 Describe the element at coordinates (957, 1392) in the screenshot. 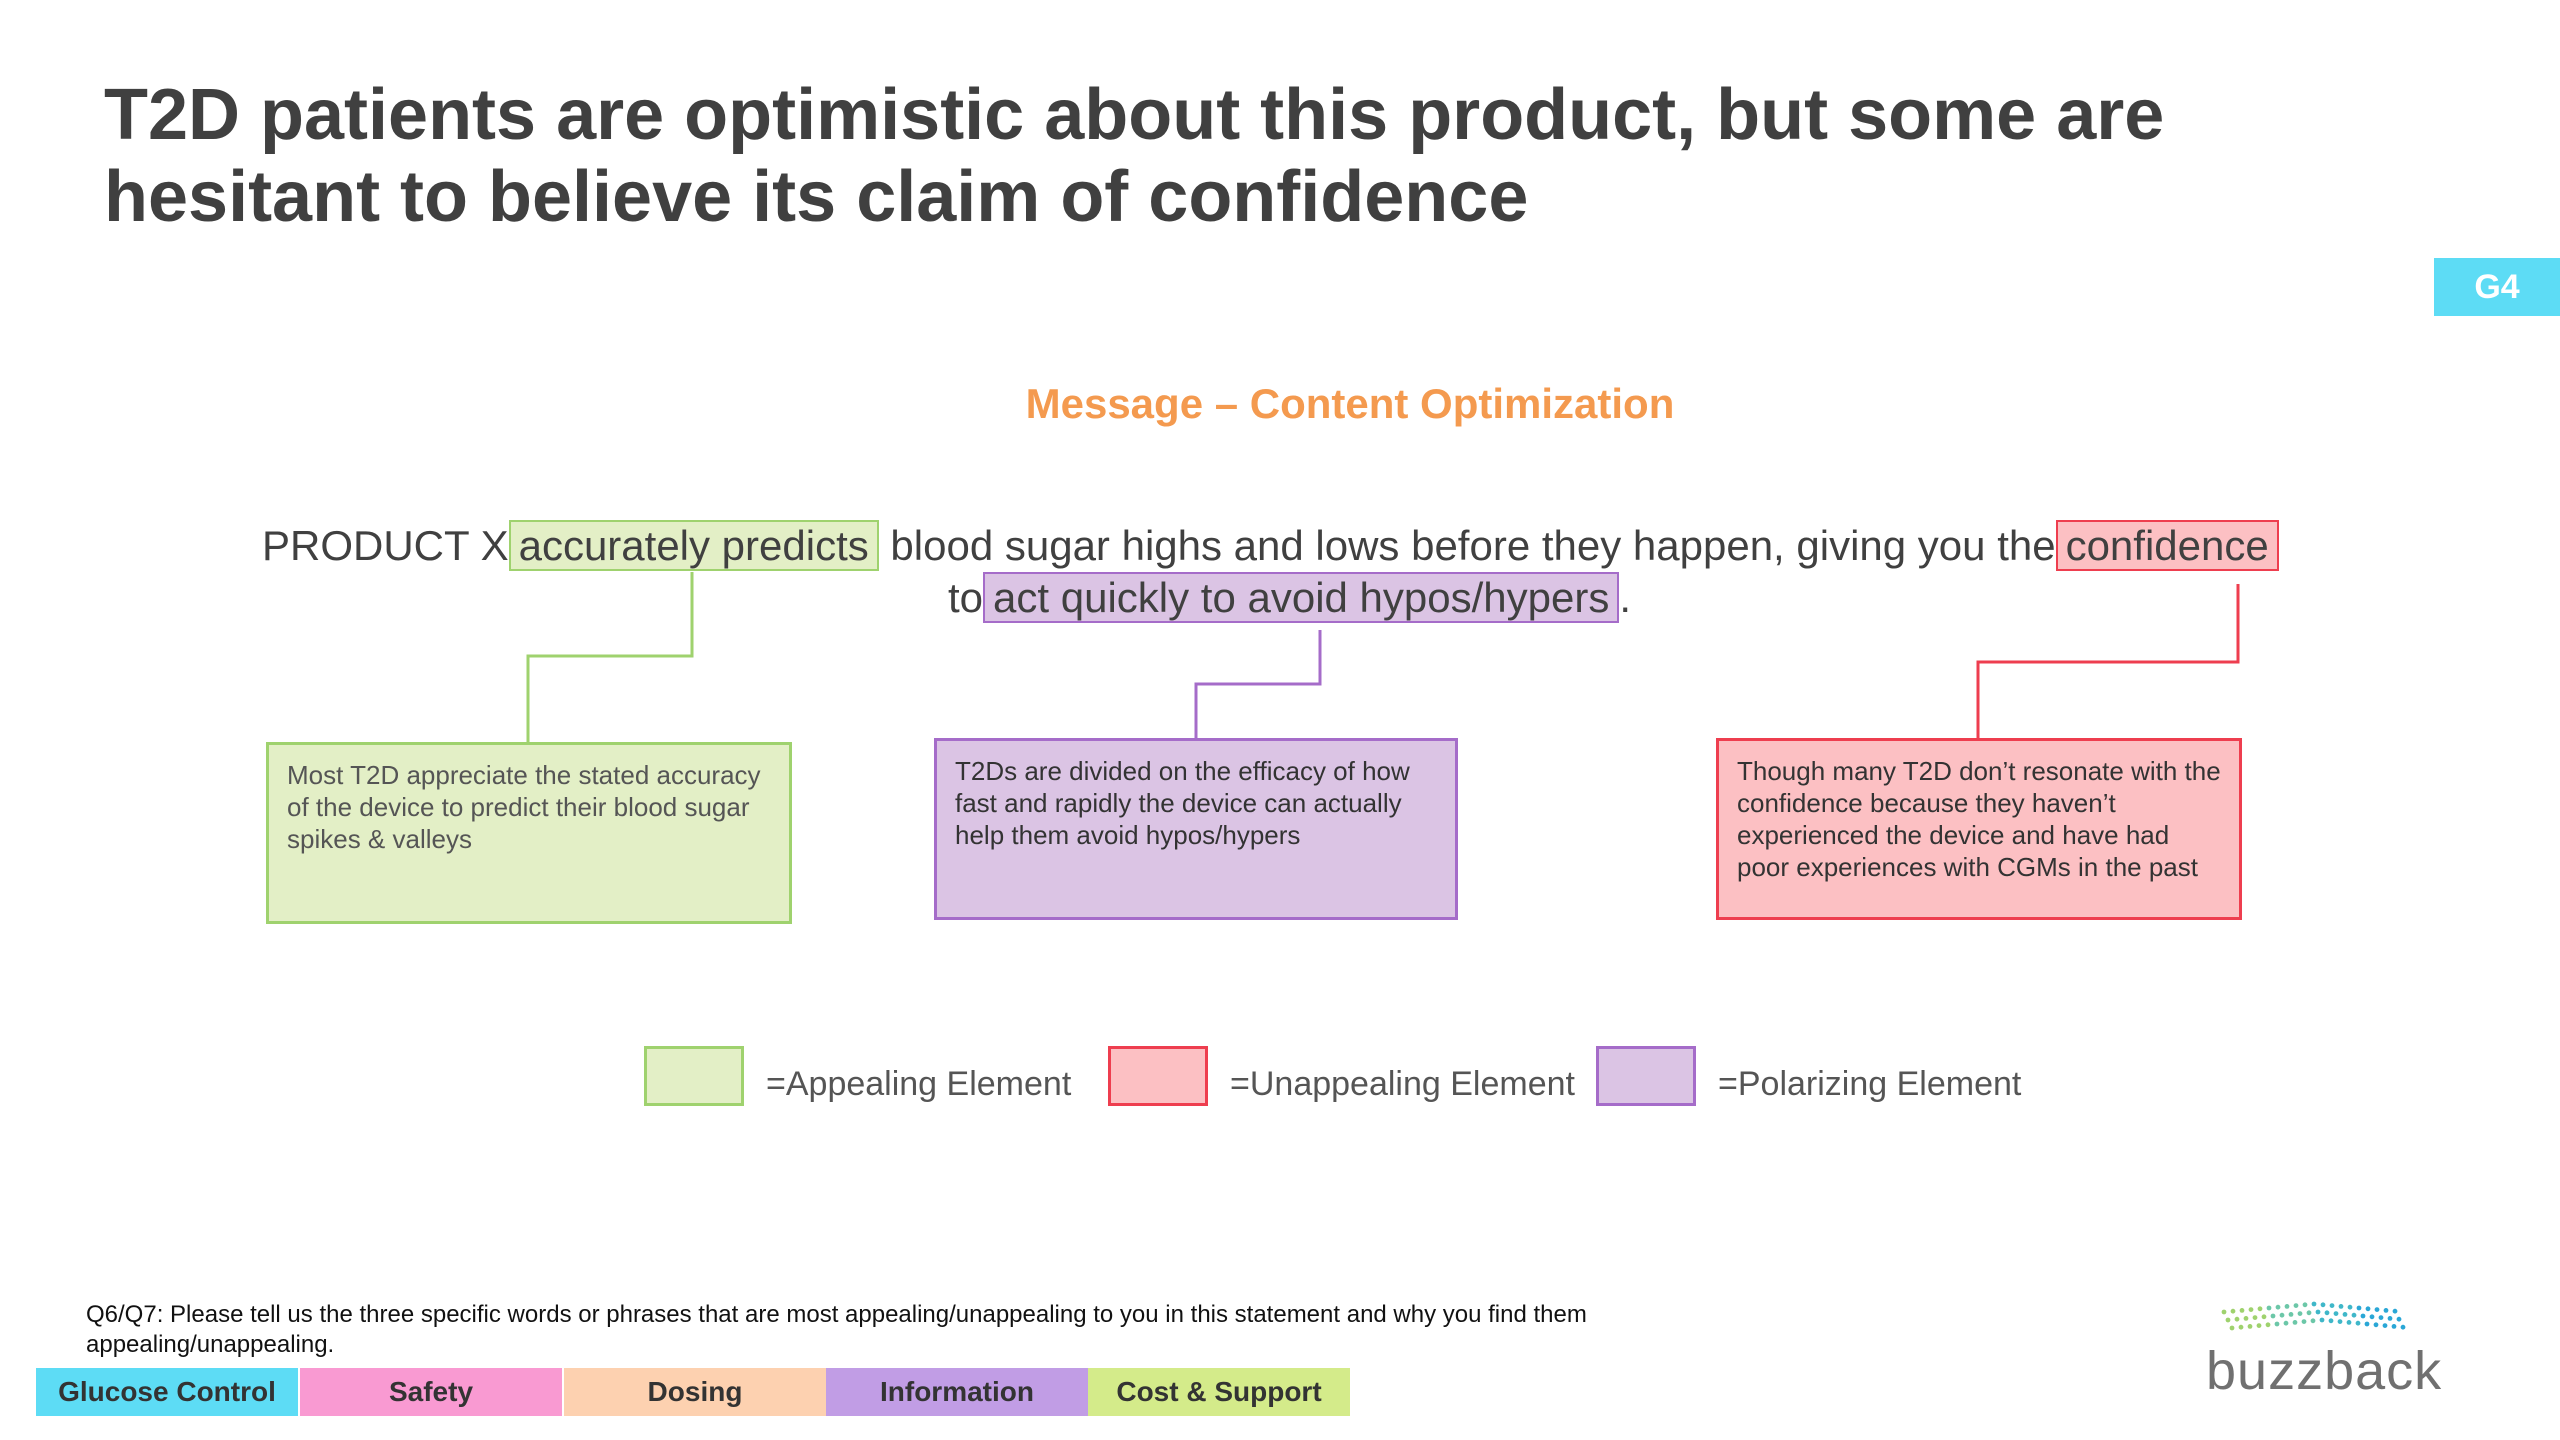

I see `category-information: Information` at that location.